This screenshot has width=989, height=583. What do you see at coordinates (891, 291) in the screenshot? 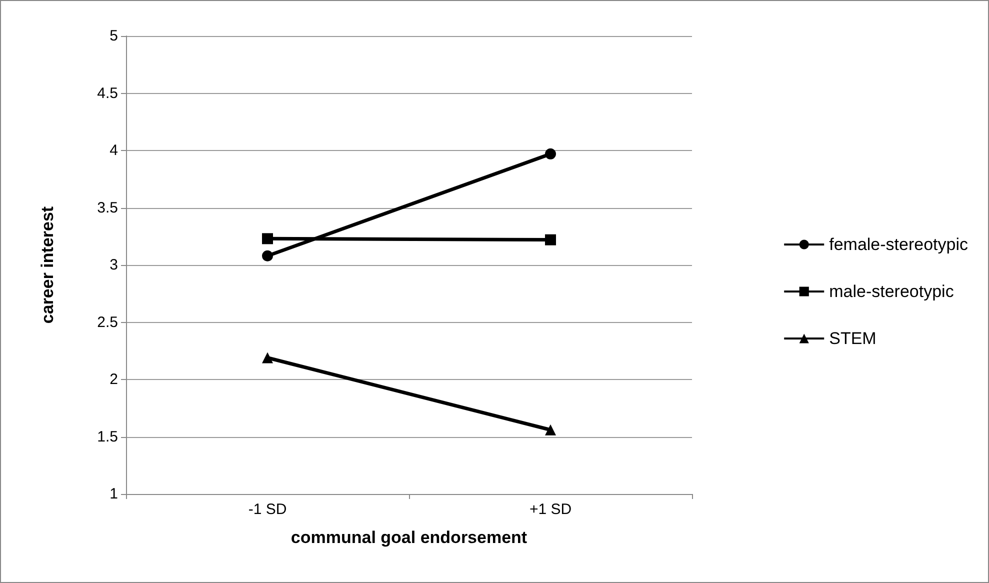
I see `legend-label: male-stereotypic` at bounding box center [891, 291].